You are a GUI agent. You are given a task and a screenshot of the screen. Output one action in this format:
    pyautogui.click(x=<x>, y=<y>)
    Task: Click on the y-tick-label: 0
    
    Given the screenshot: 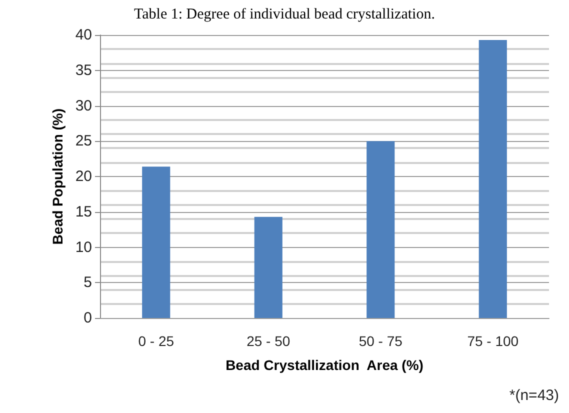 What is the action you would take?
    pyautogui.click(x=88, y=318)
    